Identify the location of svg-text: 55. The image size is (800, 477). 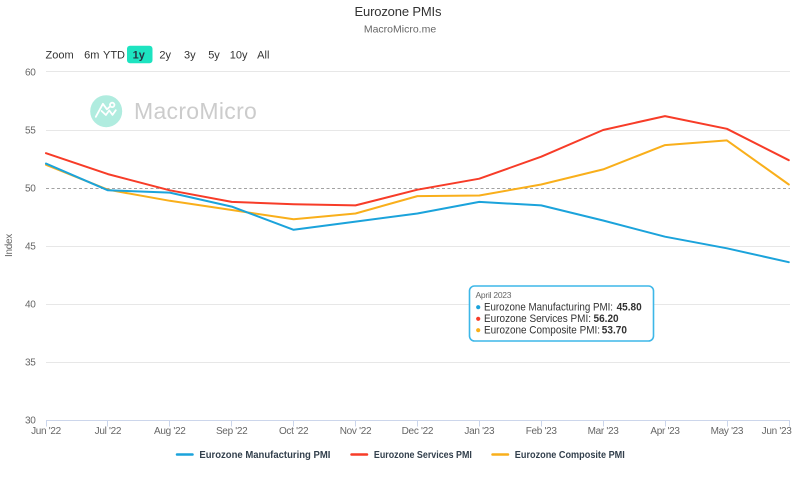
(30, 131).